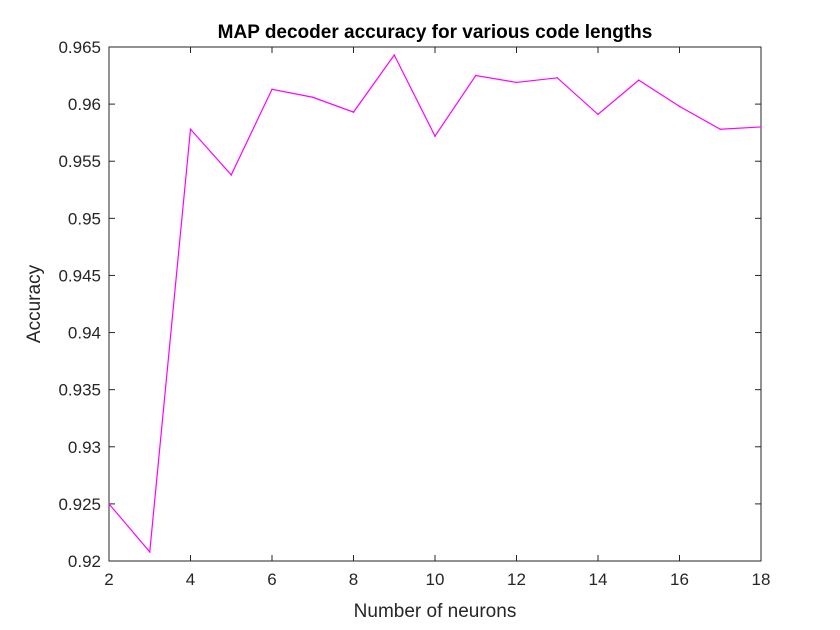  I want to click on x-tick-label: 4, so click(190, 579).